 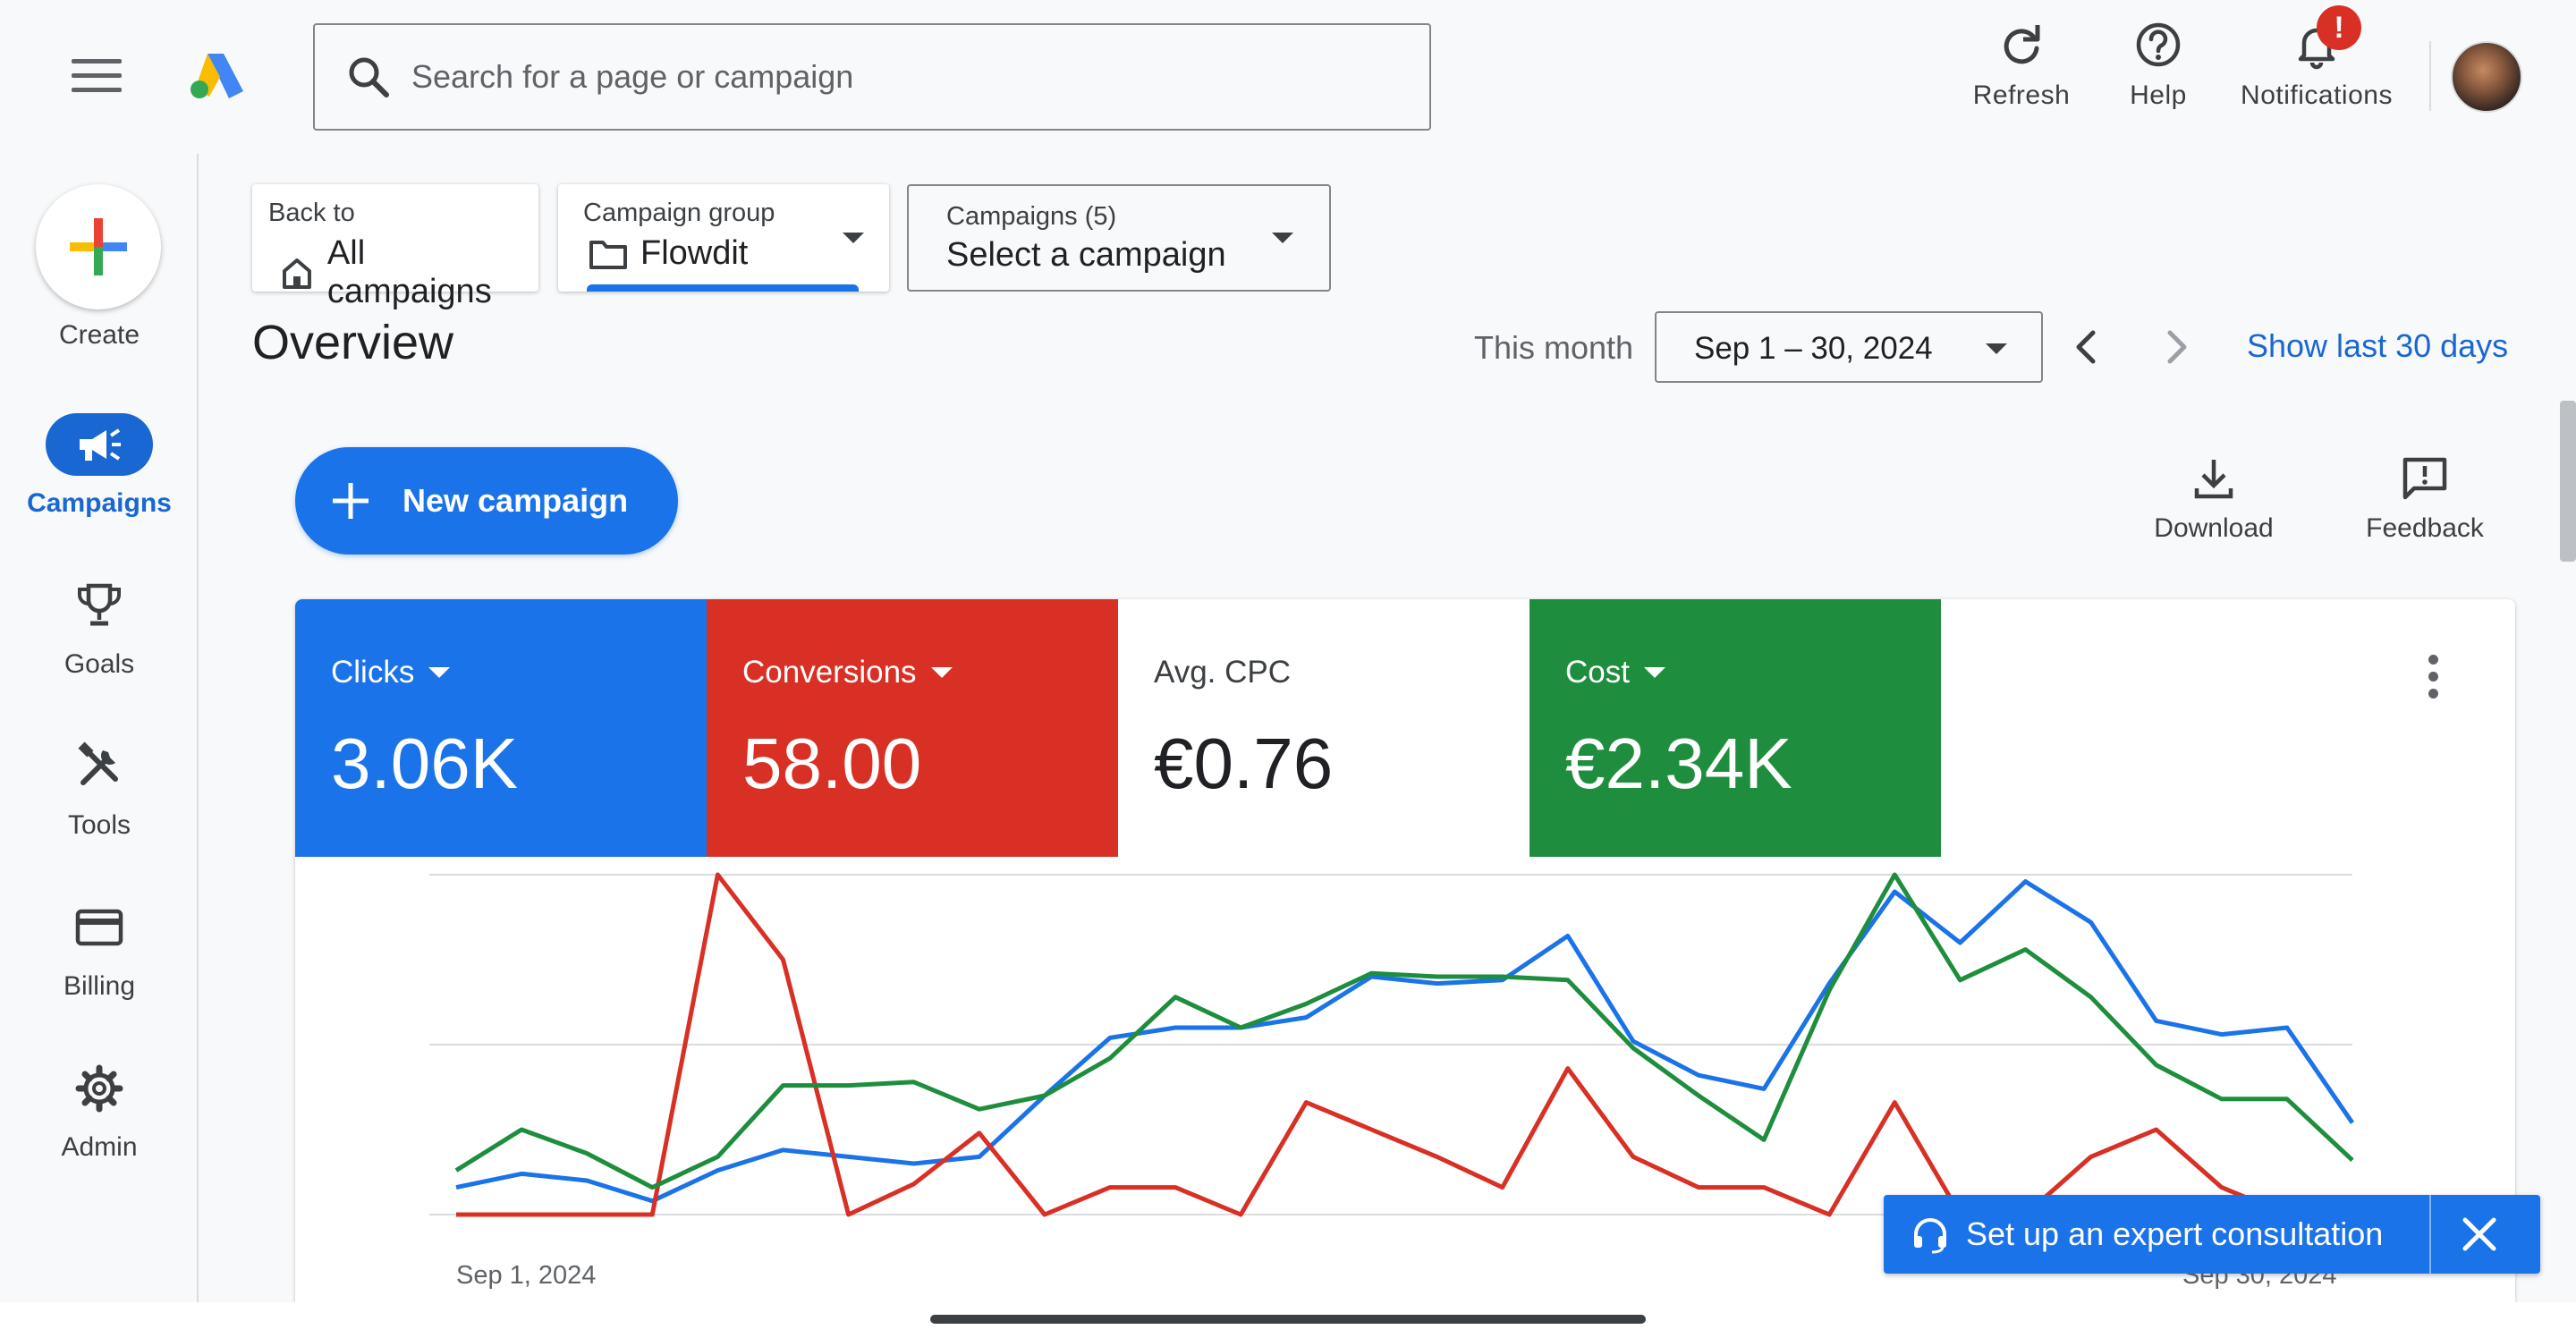 I want to click on metric-avg-cpc-label: Avg. CPC, so click(x=1223, y=672).